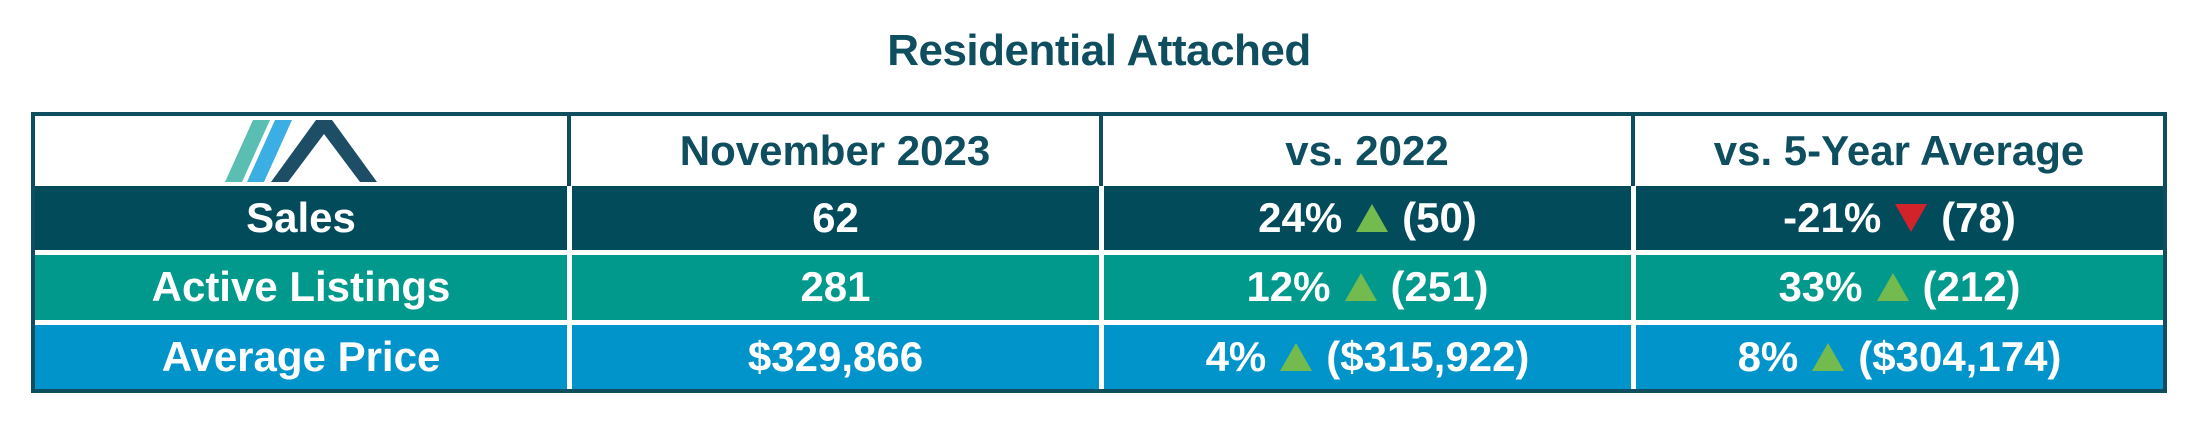 This screenshot has width=2200, height=446. What do you see at coordinates (833, 151) in the screenshot?
I see `column-header-november-2023: November 2023` at bounding box center [833, 151].